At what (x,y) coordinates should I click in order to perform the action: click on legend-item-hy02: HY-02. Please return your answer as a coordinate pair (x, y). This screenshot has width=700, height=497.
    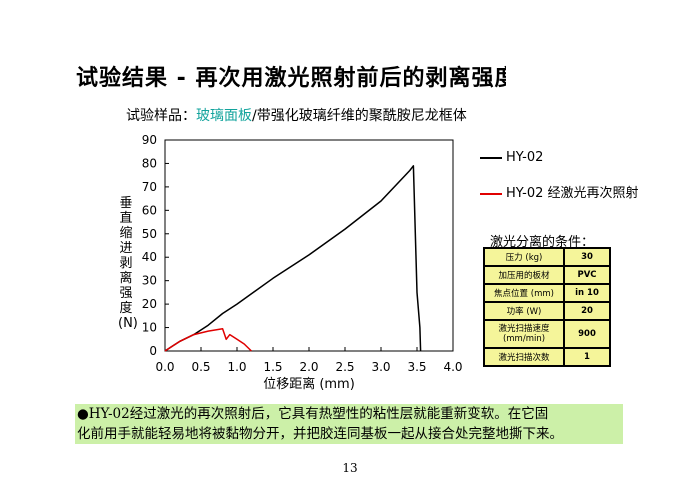
    Looking at the image, I should click on (511, 157).